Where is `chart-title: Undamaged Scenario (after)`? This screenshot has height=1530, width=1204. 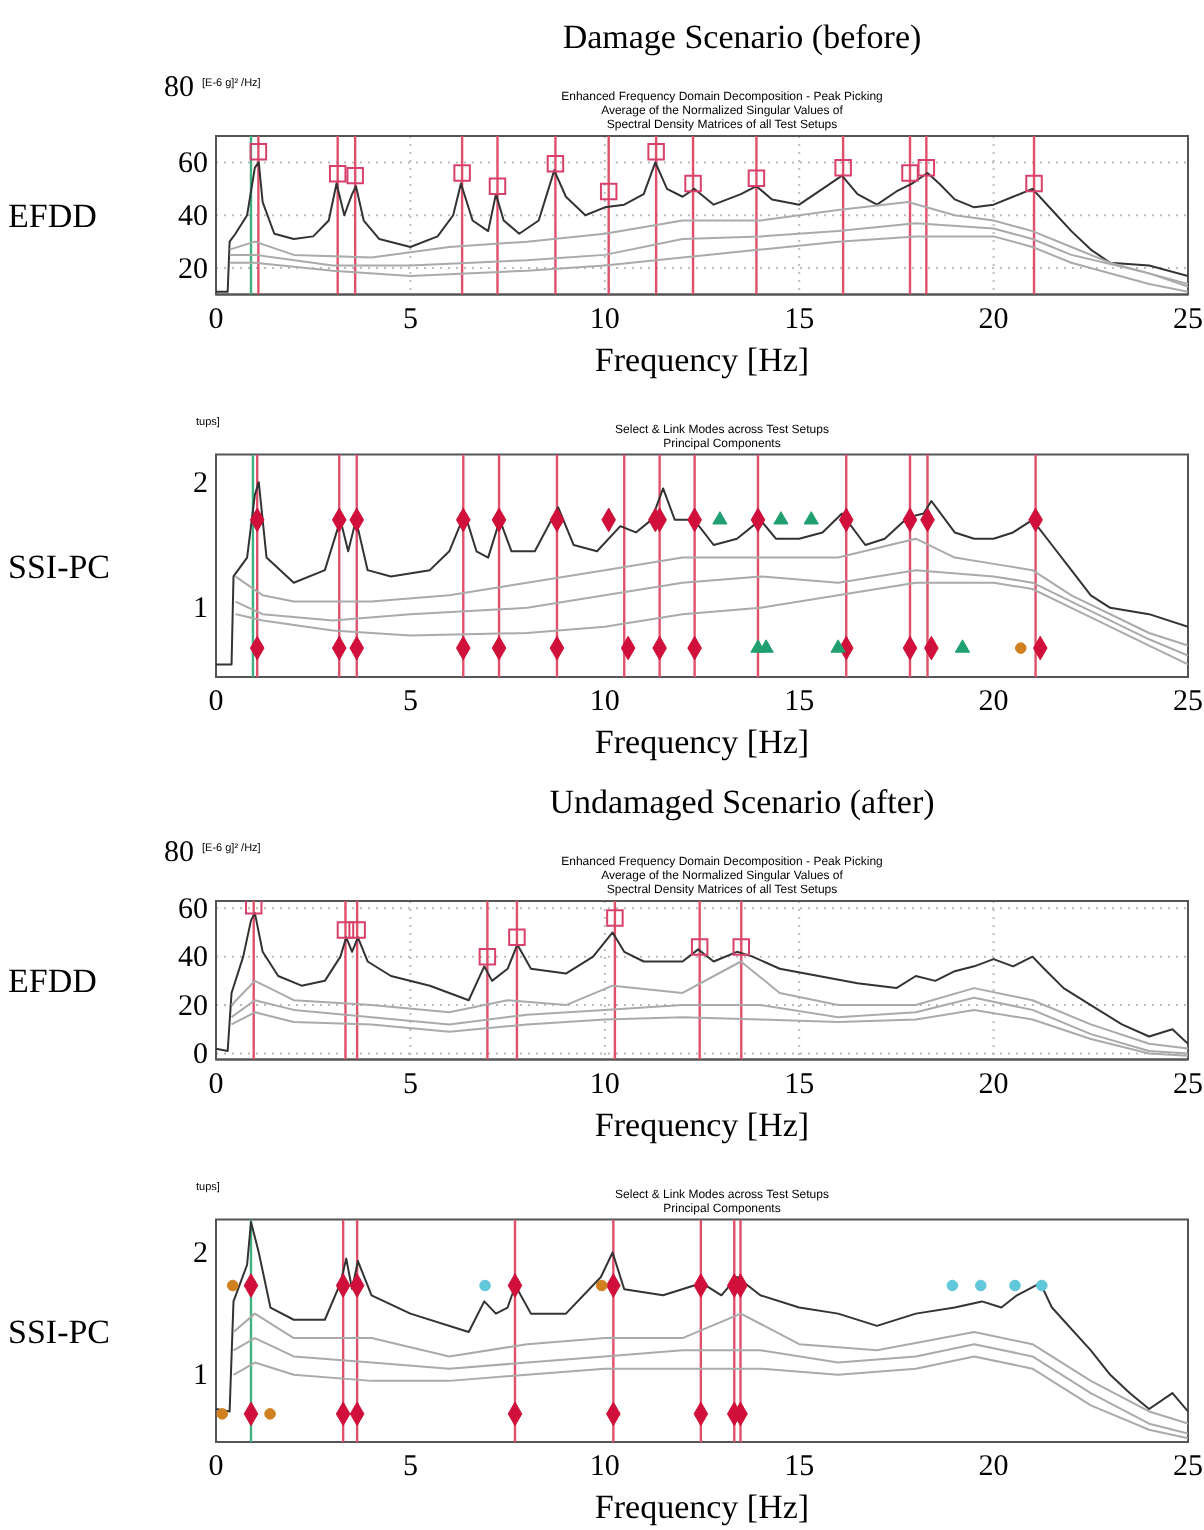 chart-title: Undamaged Scenario (after) is located at coordinates (742, 802).